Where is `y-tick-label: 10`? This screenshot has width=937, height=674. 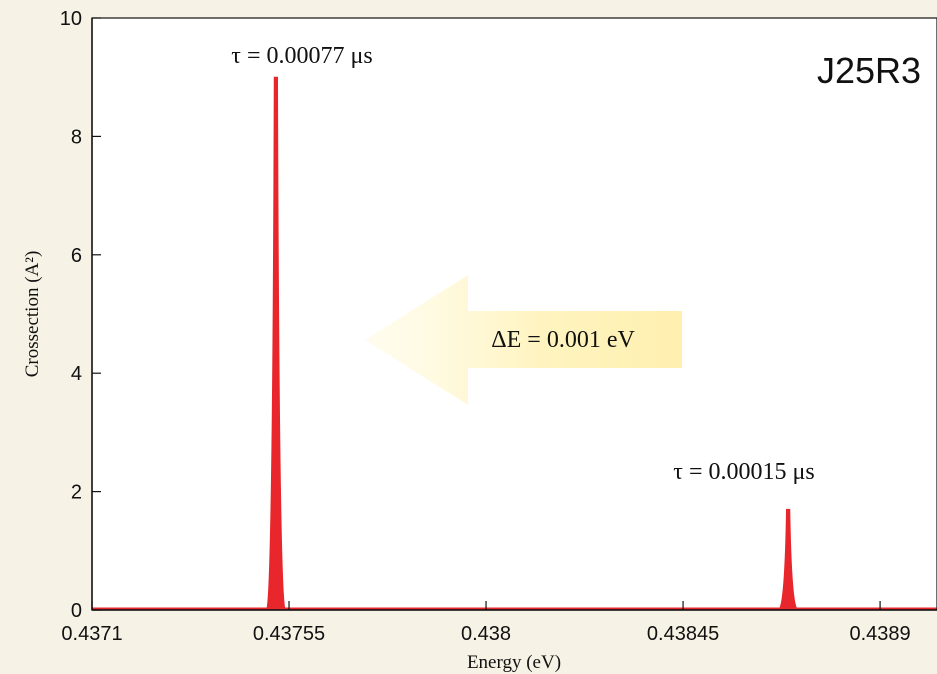 y-tick-label: 10 is located at coordinates (71, 19).